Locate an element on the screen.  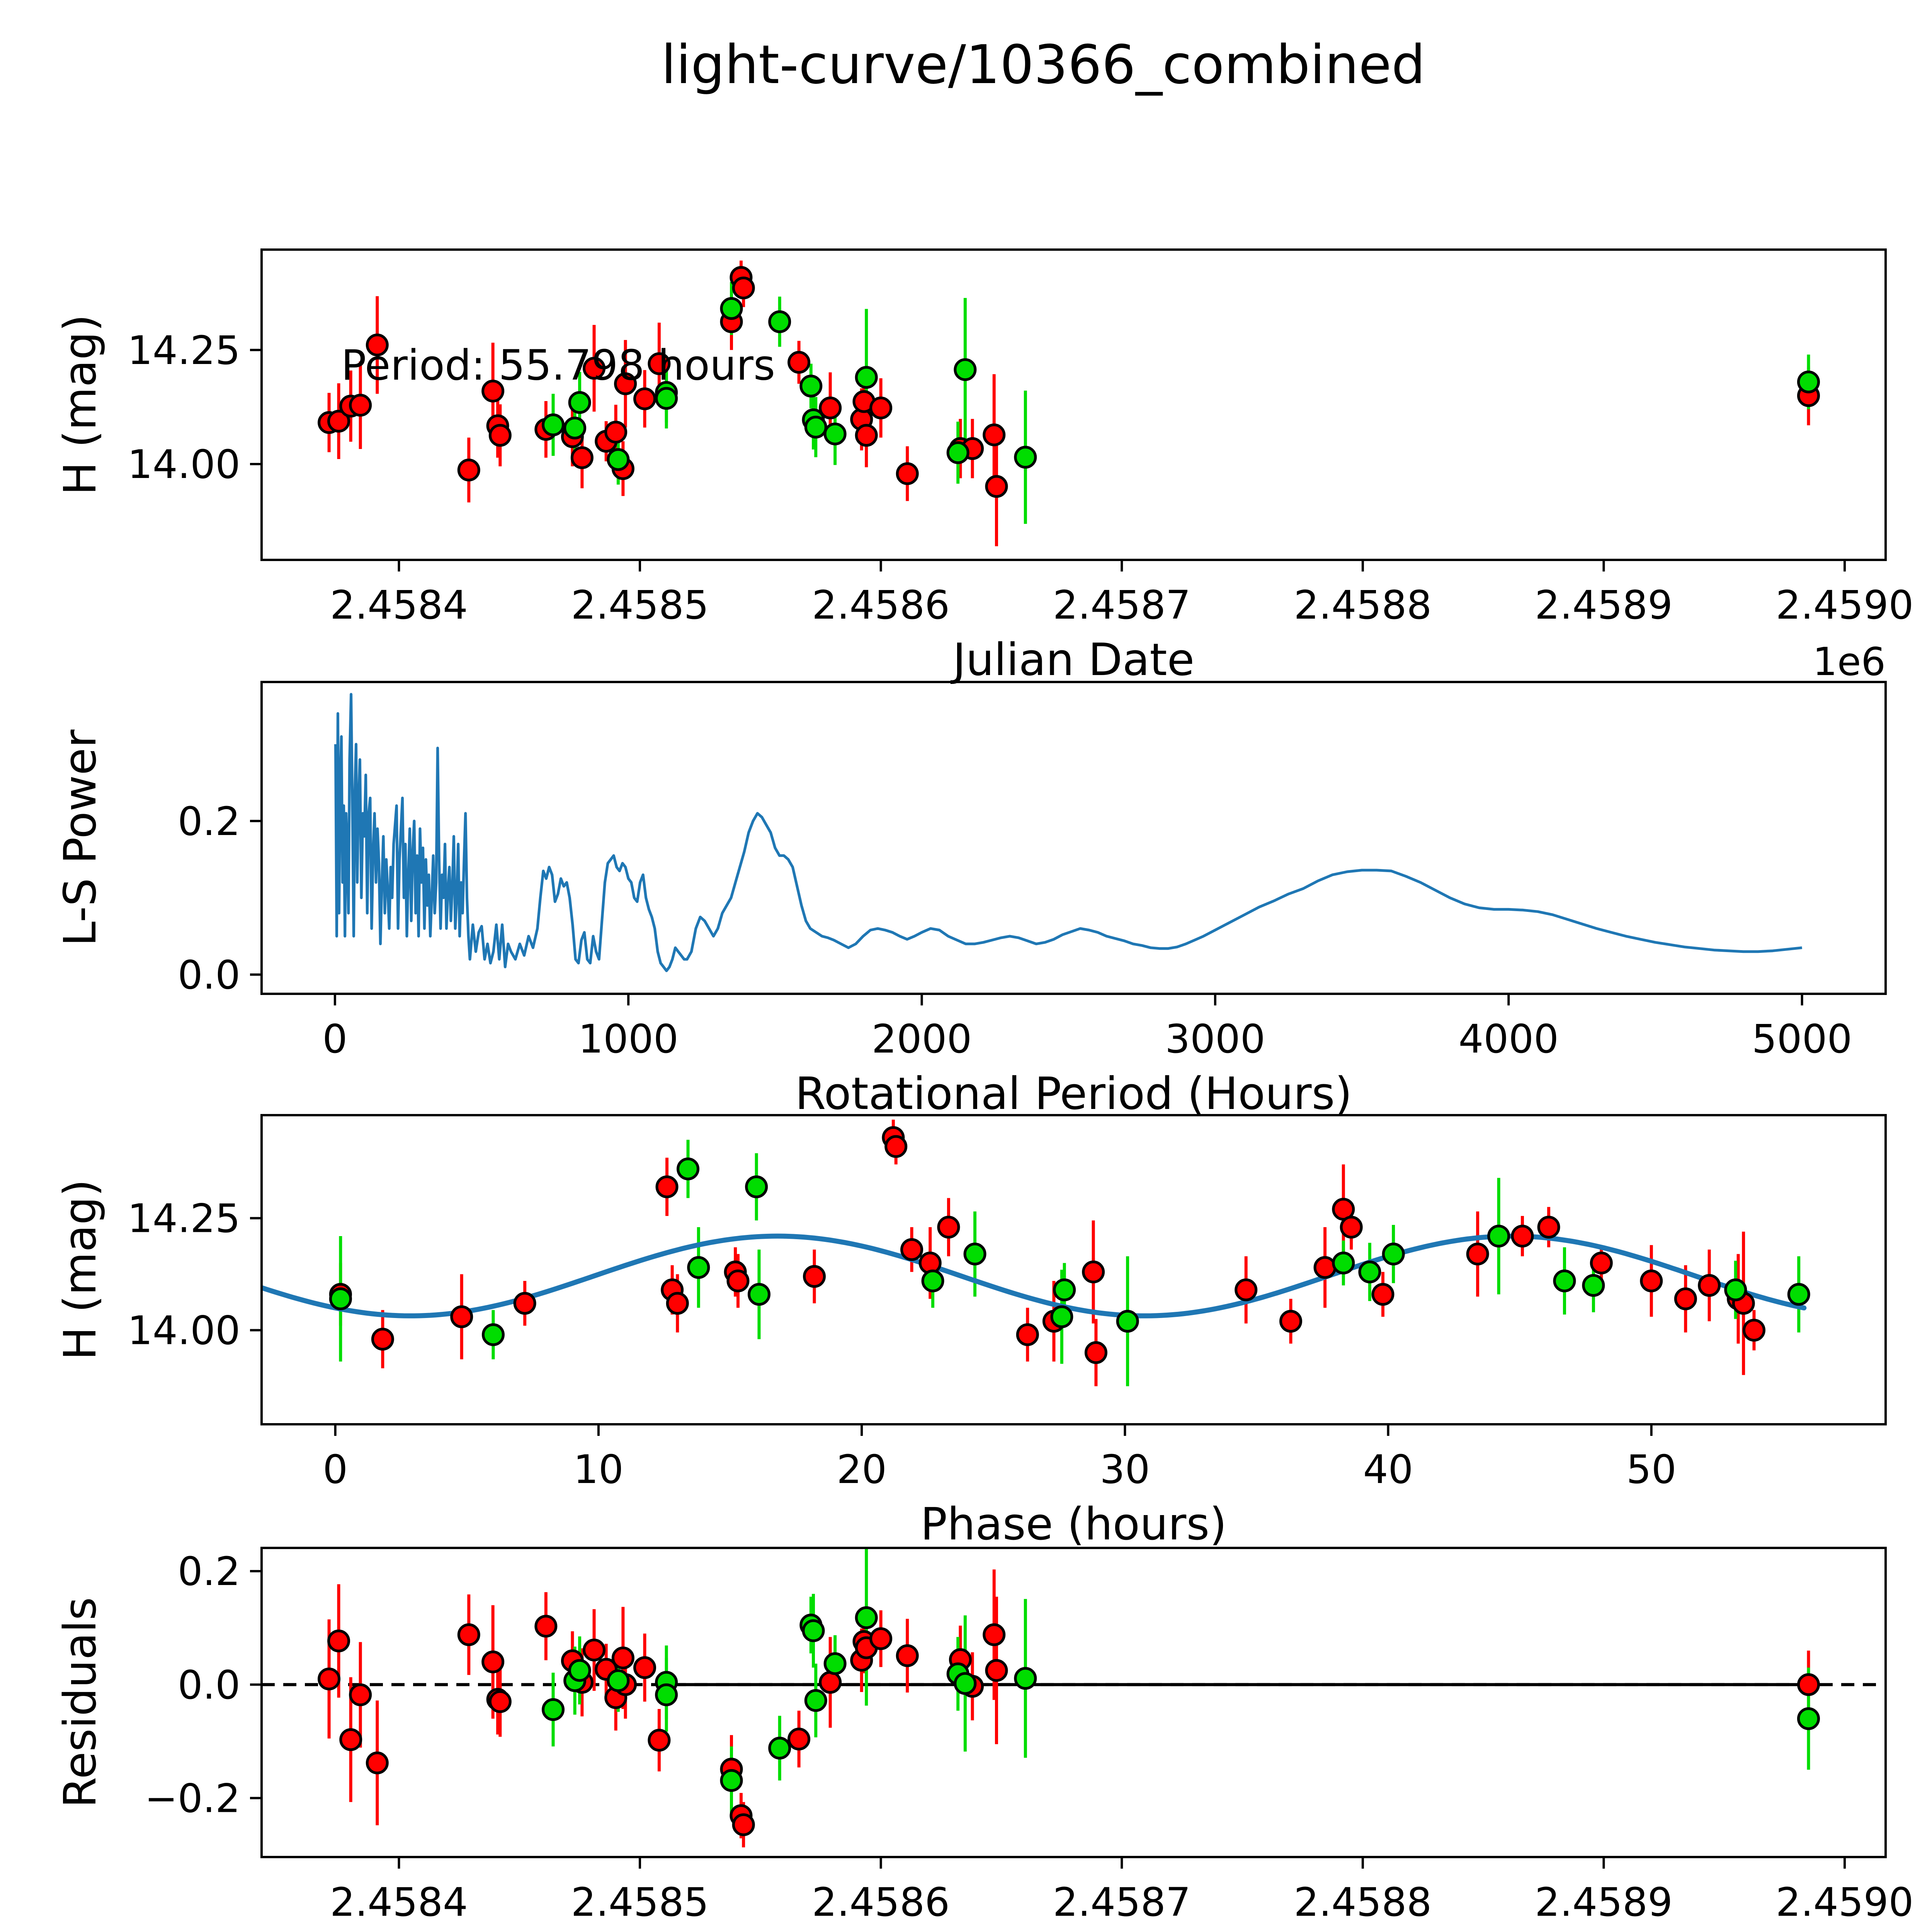
x-tick-label: 5000 is located at coordinates (1802, 1039).